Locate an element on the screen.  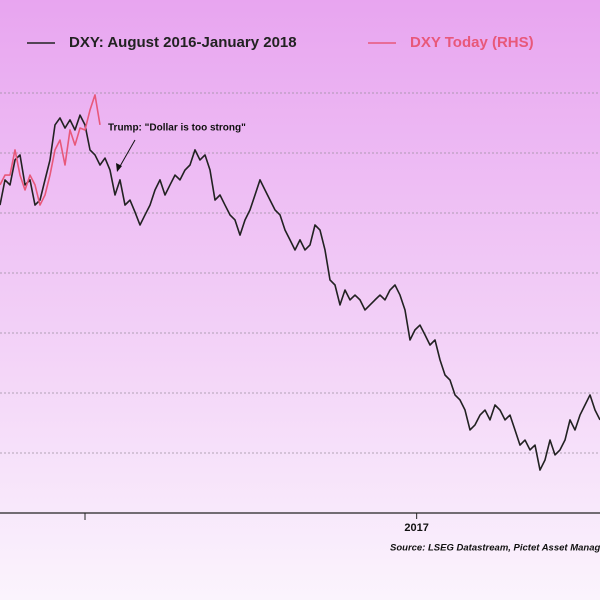
legend-label: DXY: August 2016-January 2018 is located at coordinates (183, 42).